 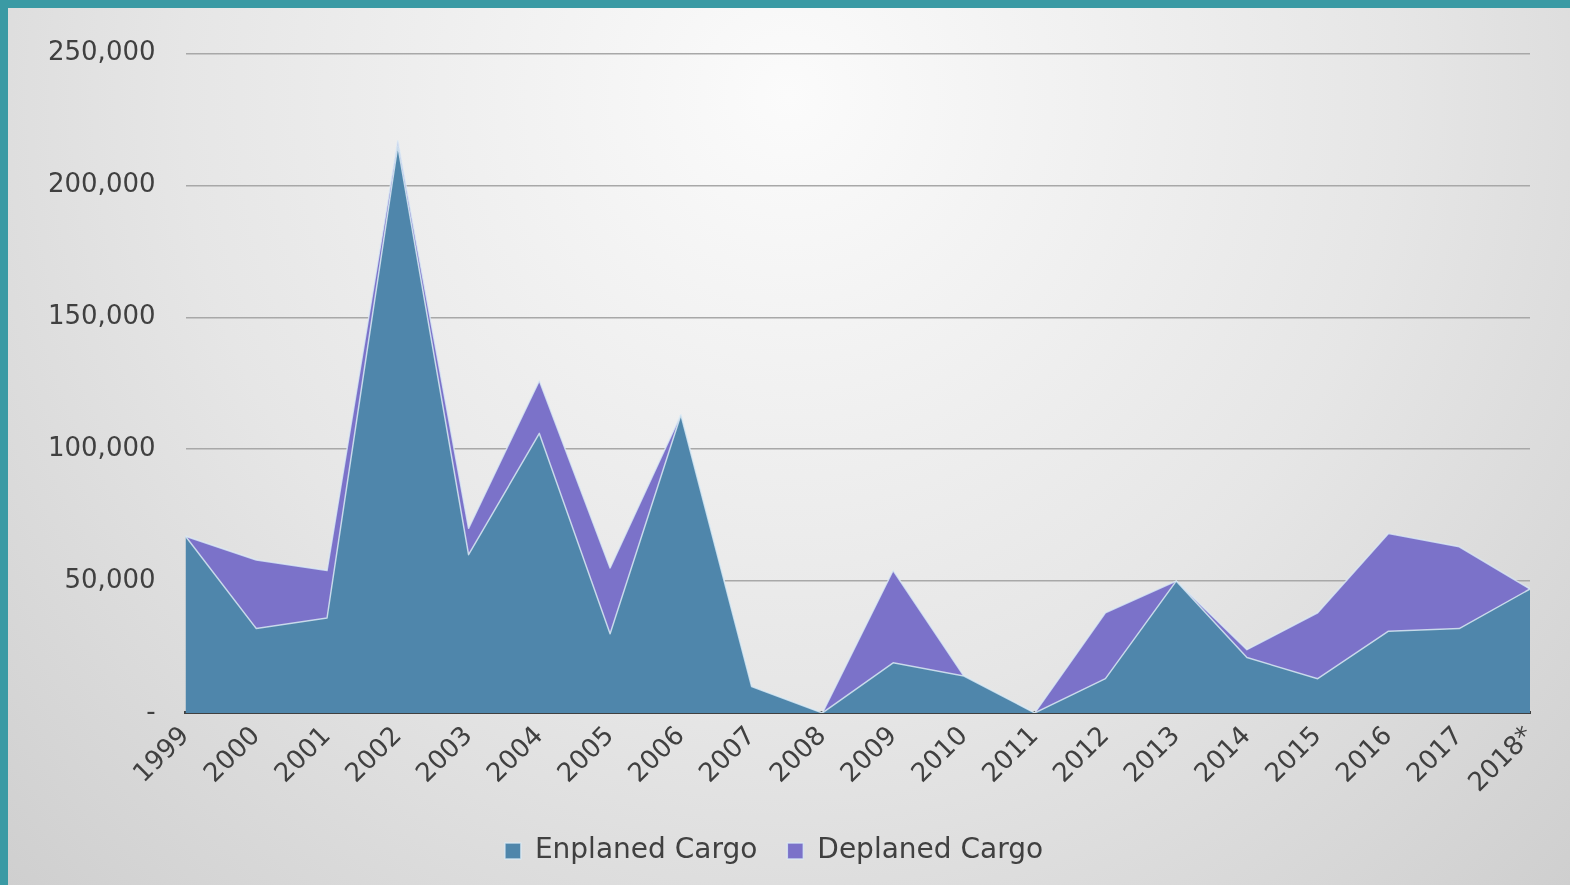 I want to click on legend-label: Deplaned Cargo, so click(x=930, y=849).